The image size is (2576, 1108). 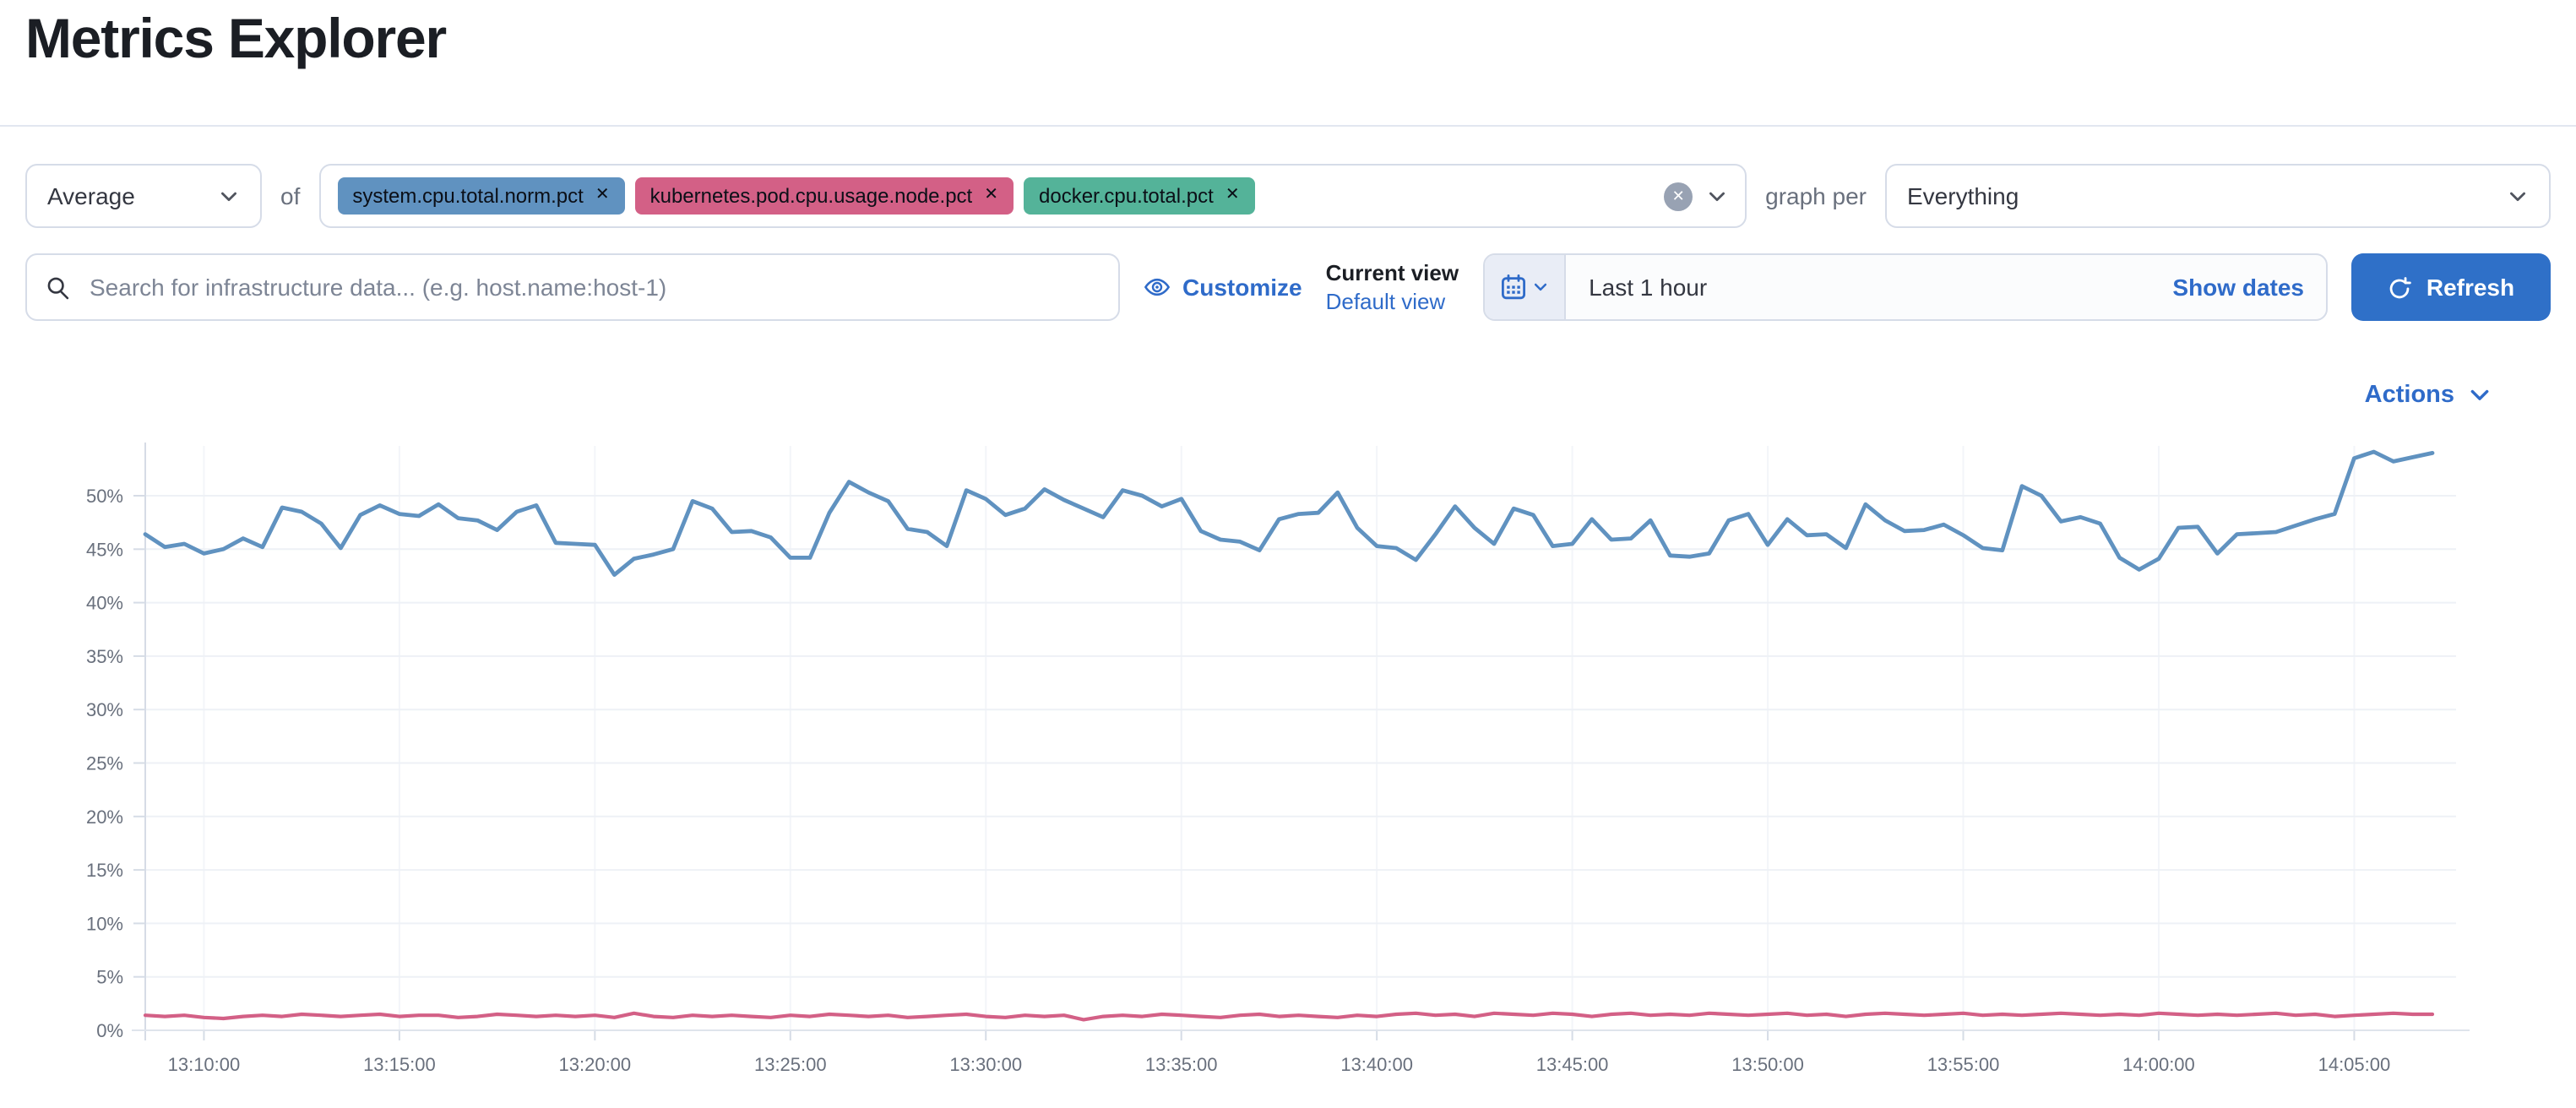 What do you see at coordinates (143, 196) in the screenshot?
I see `aggregation-select: Average` at bounding box center [143, 196].